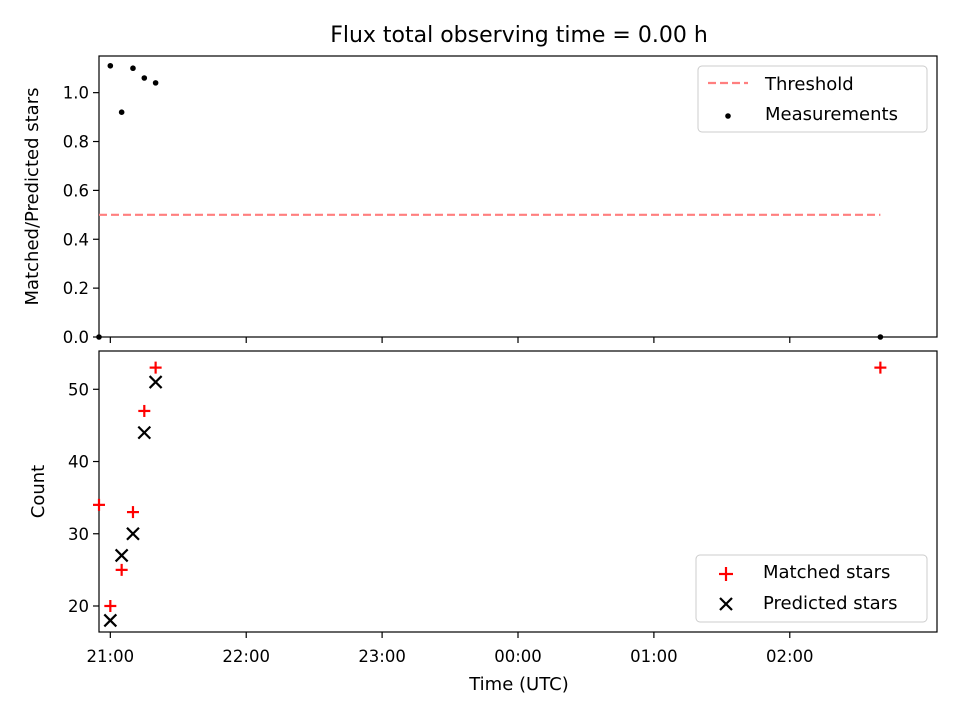 Image resolution: width=960 pixels, height=720 pixels. What do you see at coordinates (519, 35) in the screenshot?
I see `chart-title: Flux total observing time = 0.00 h` at bounding box center [519, 35].